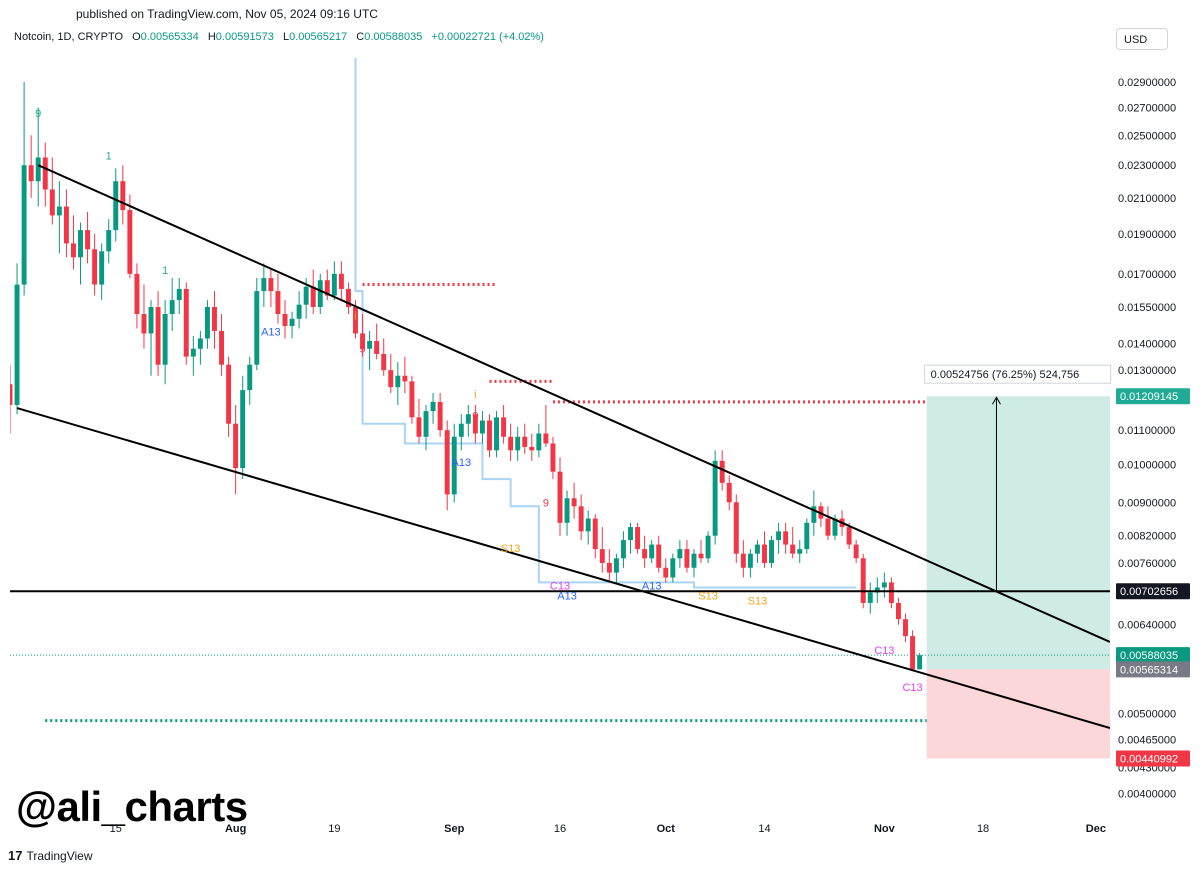 The height and width of the screenshot is (870, 1200). I want to click on x-tick-label: 15, so click(116, 829).